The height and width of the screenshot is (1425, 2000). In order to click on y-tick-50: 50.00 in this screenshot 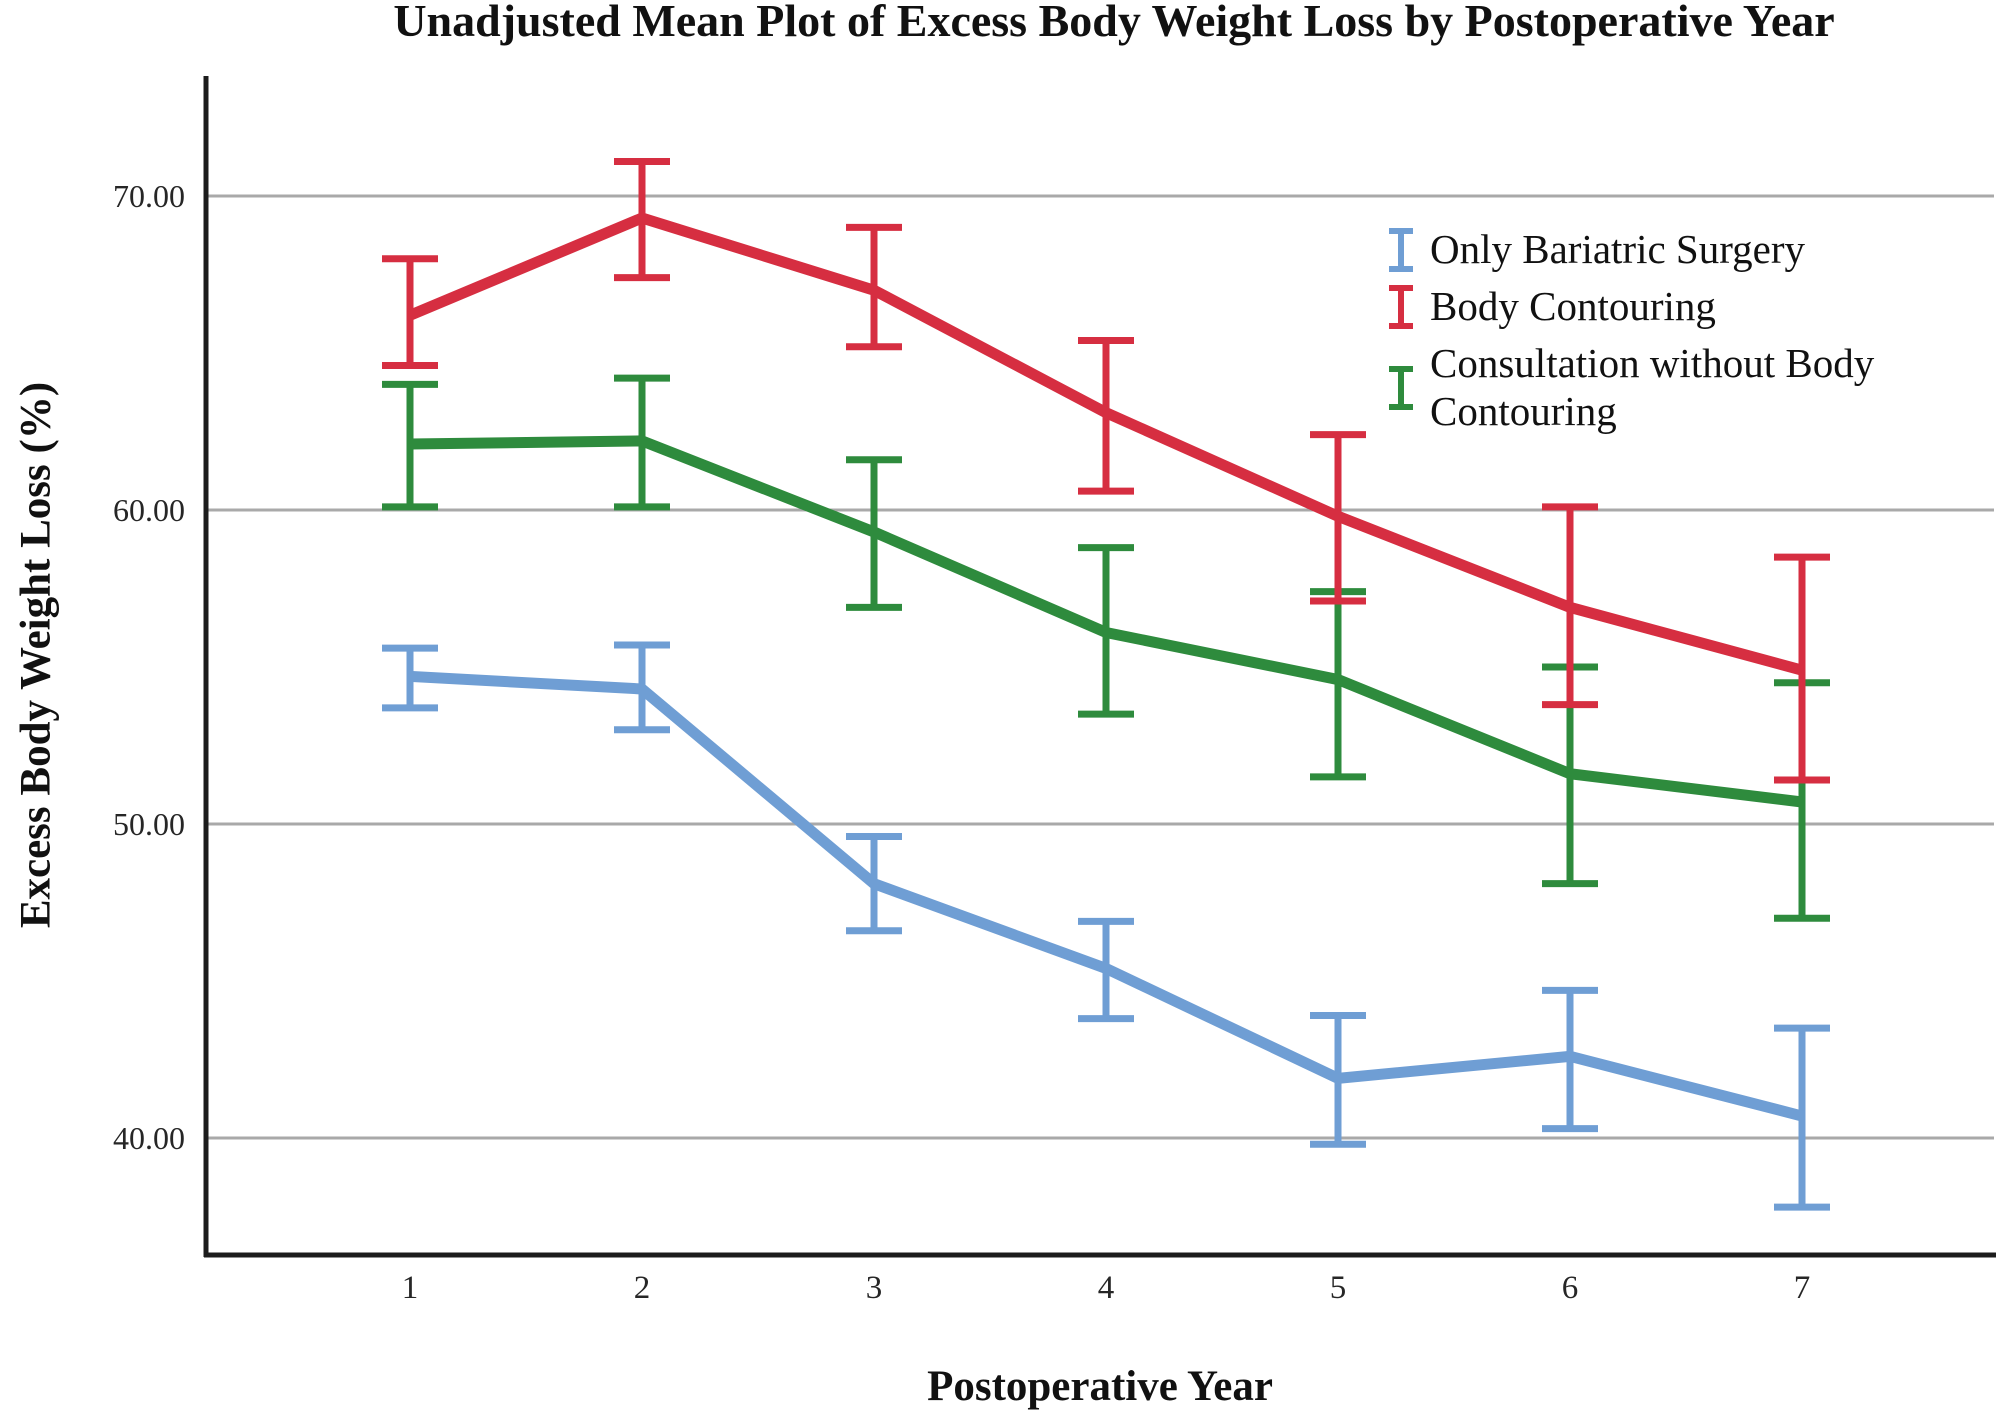, I will do `click(149, 824)`.